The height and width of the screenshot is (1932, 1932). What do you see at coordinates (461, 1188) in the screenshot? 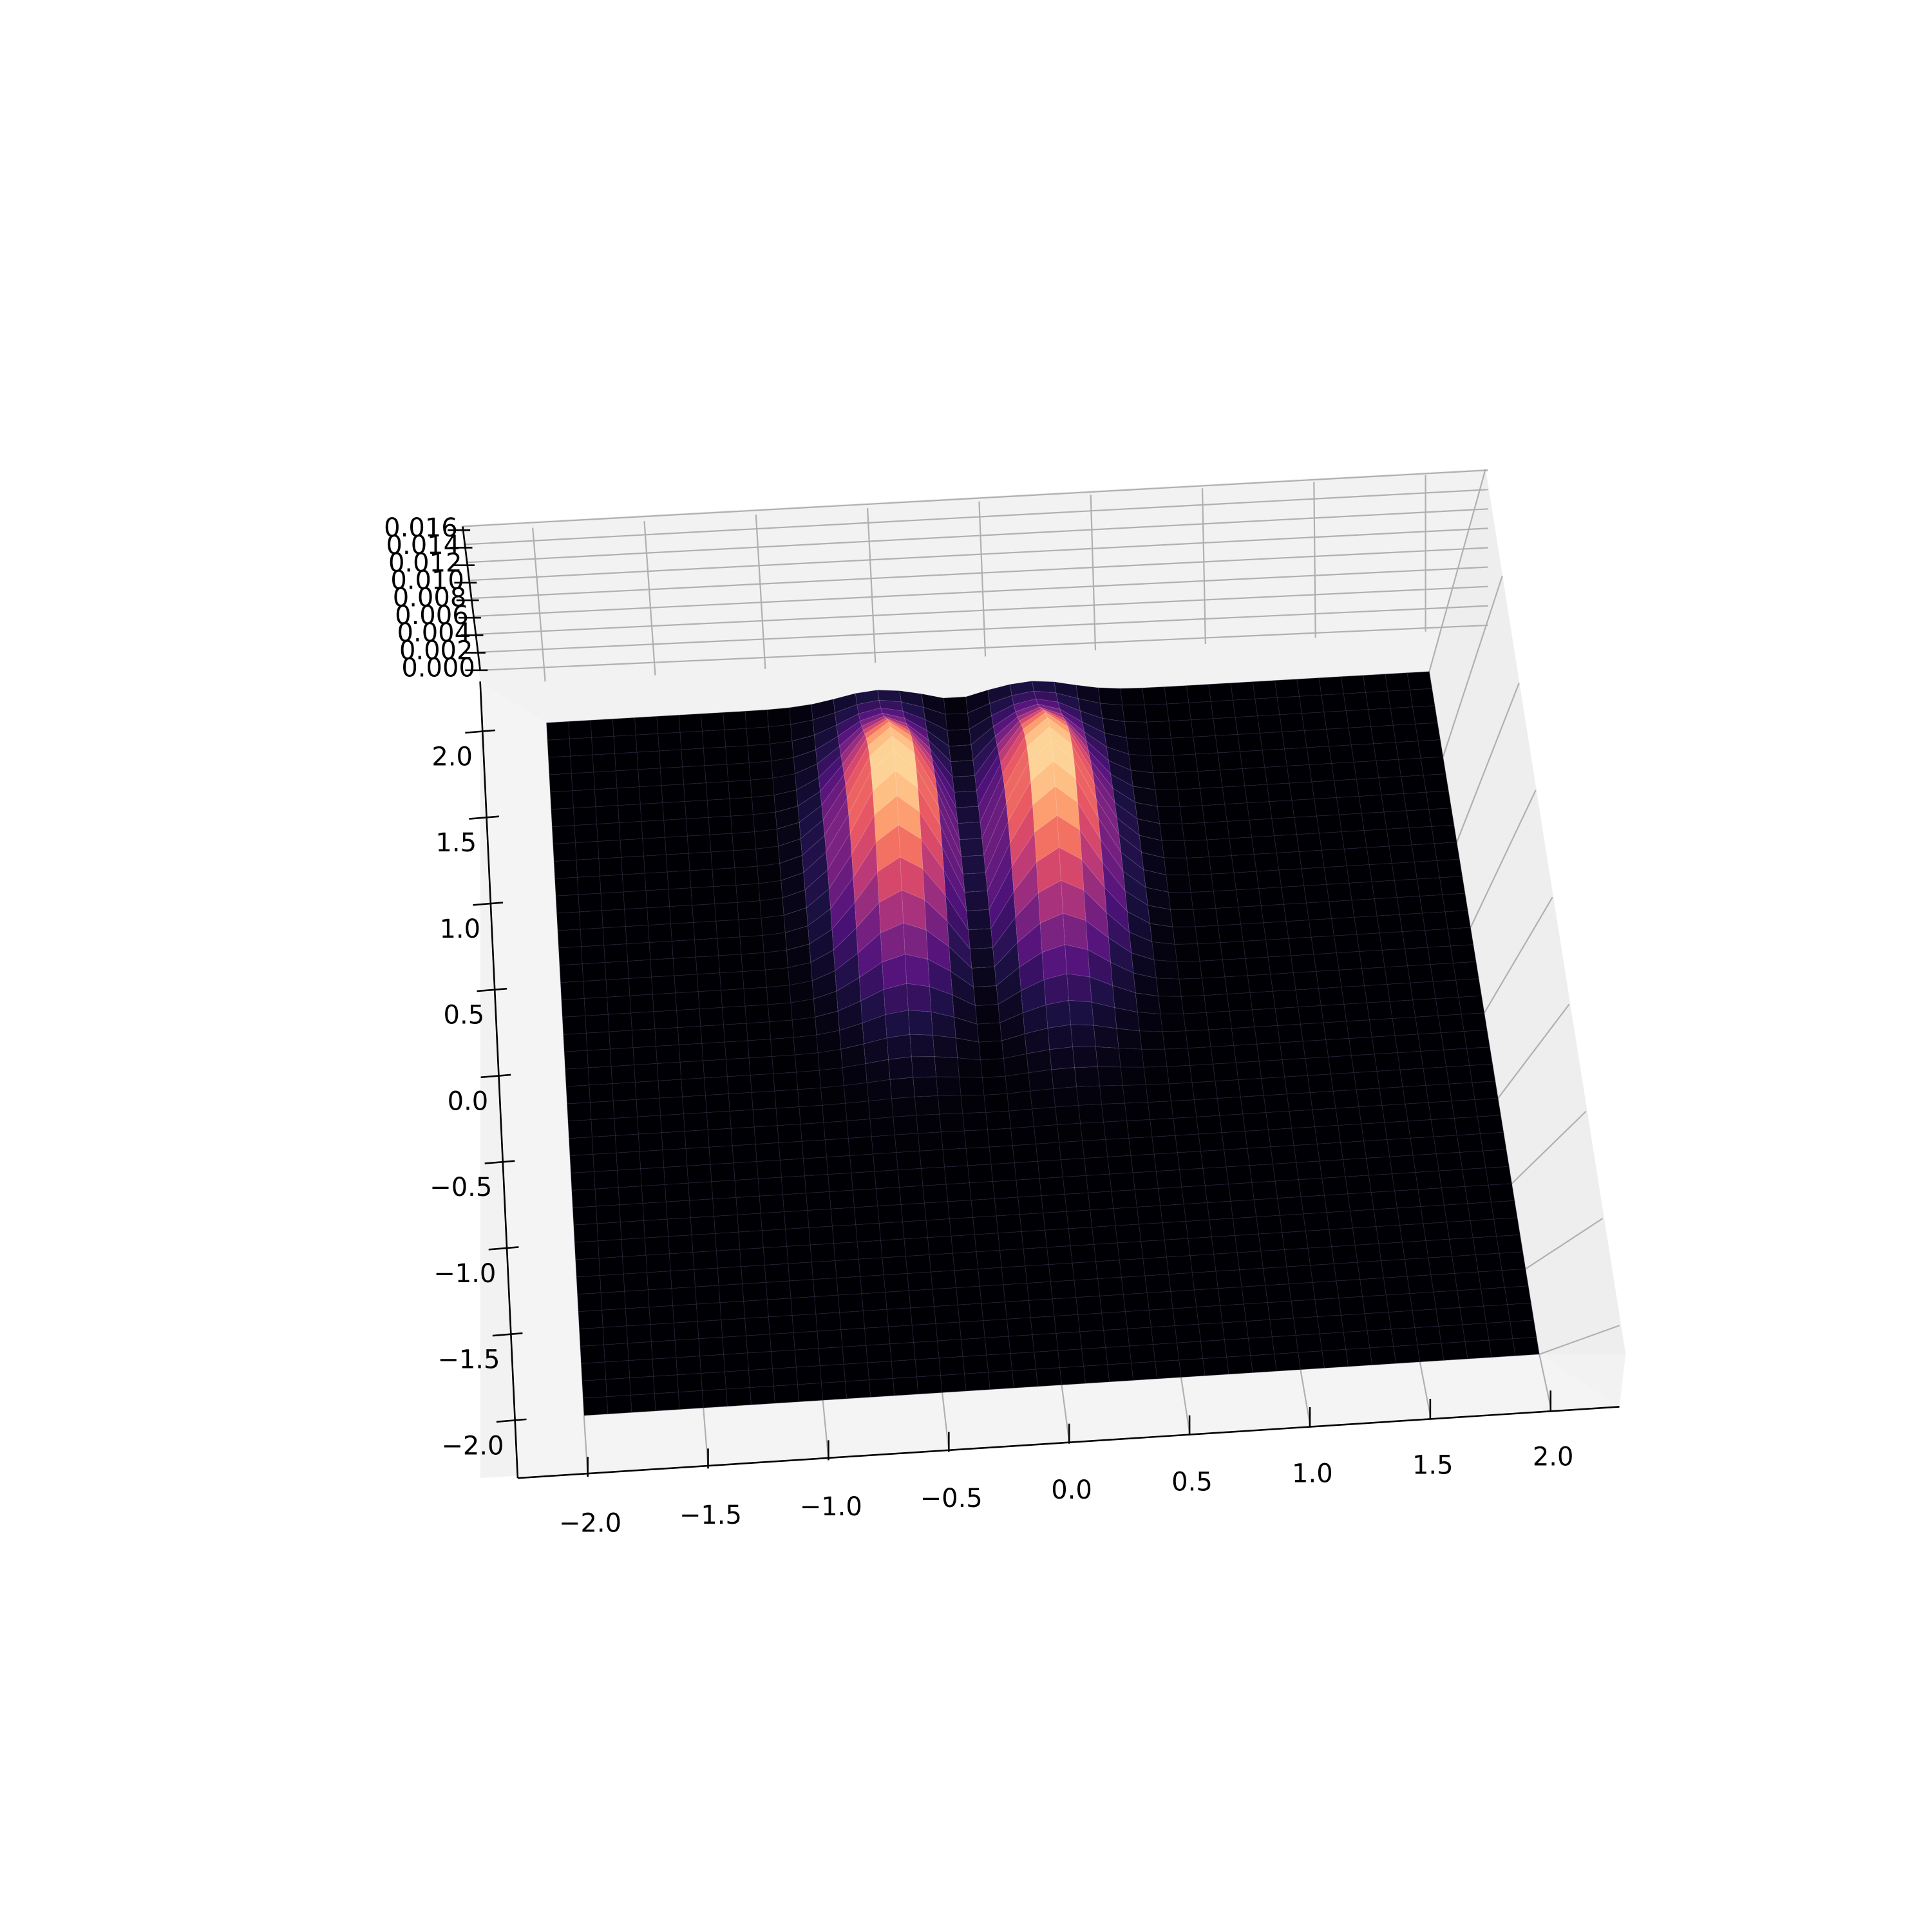
I see `y-tick-label: −0.5` at bounding box center [461, 1188].